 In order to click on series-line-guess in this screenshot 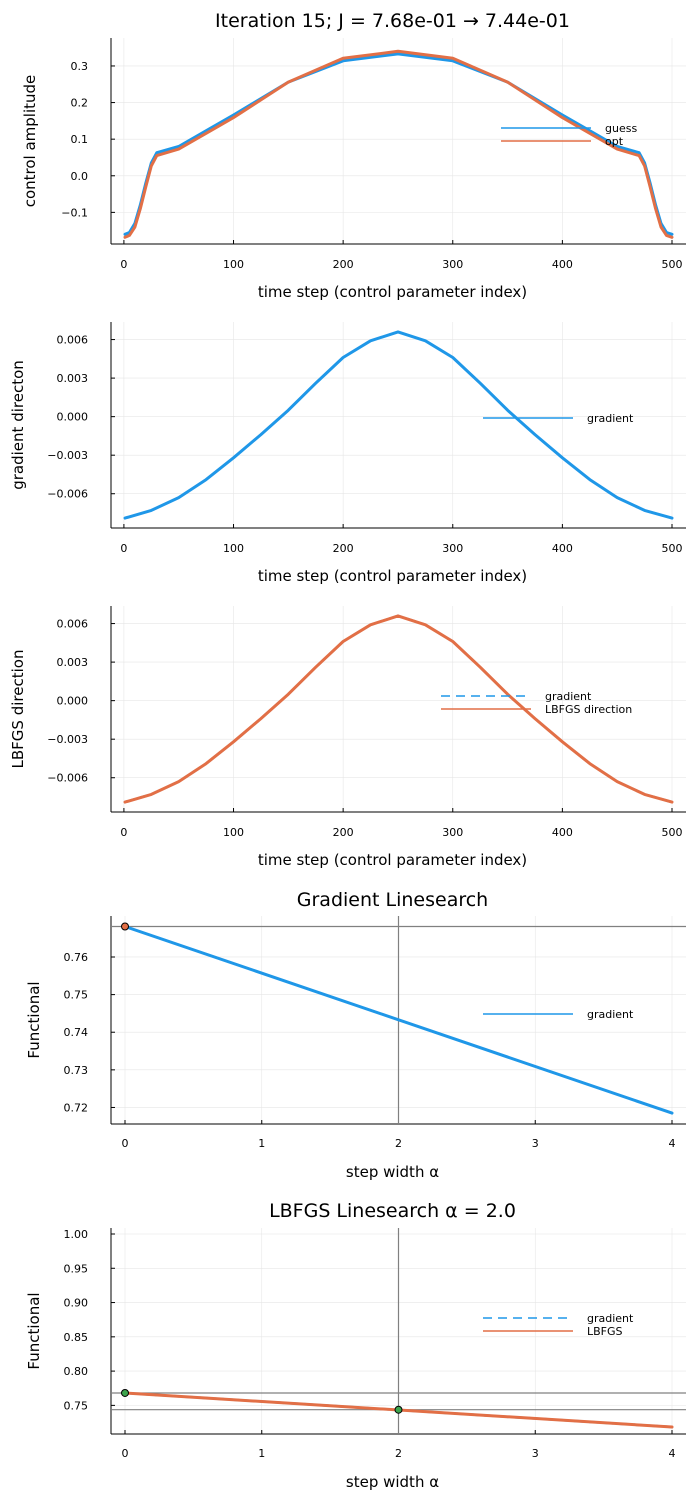, I will do `click(398, 144)`.